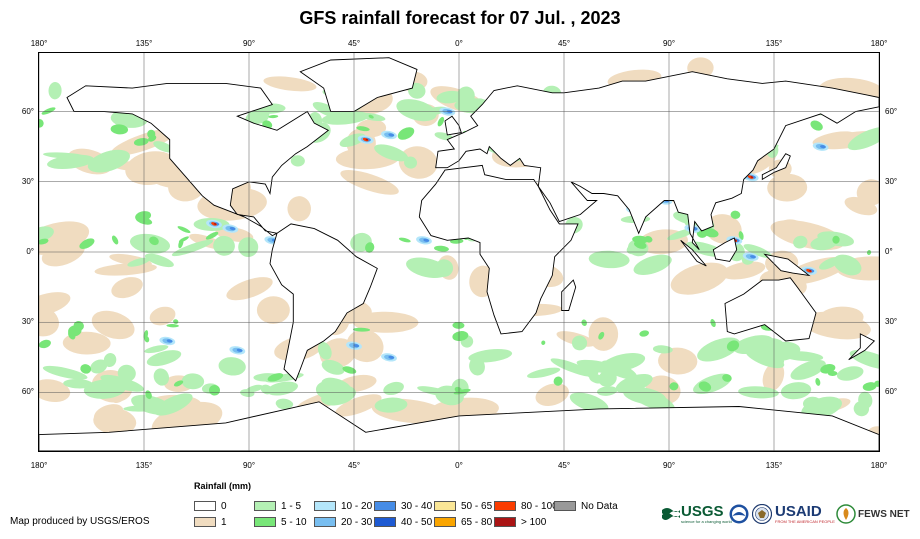  I want to click on landmass-japan, so click(776, 167).